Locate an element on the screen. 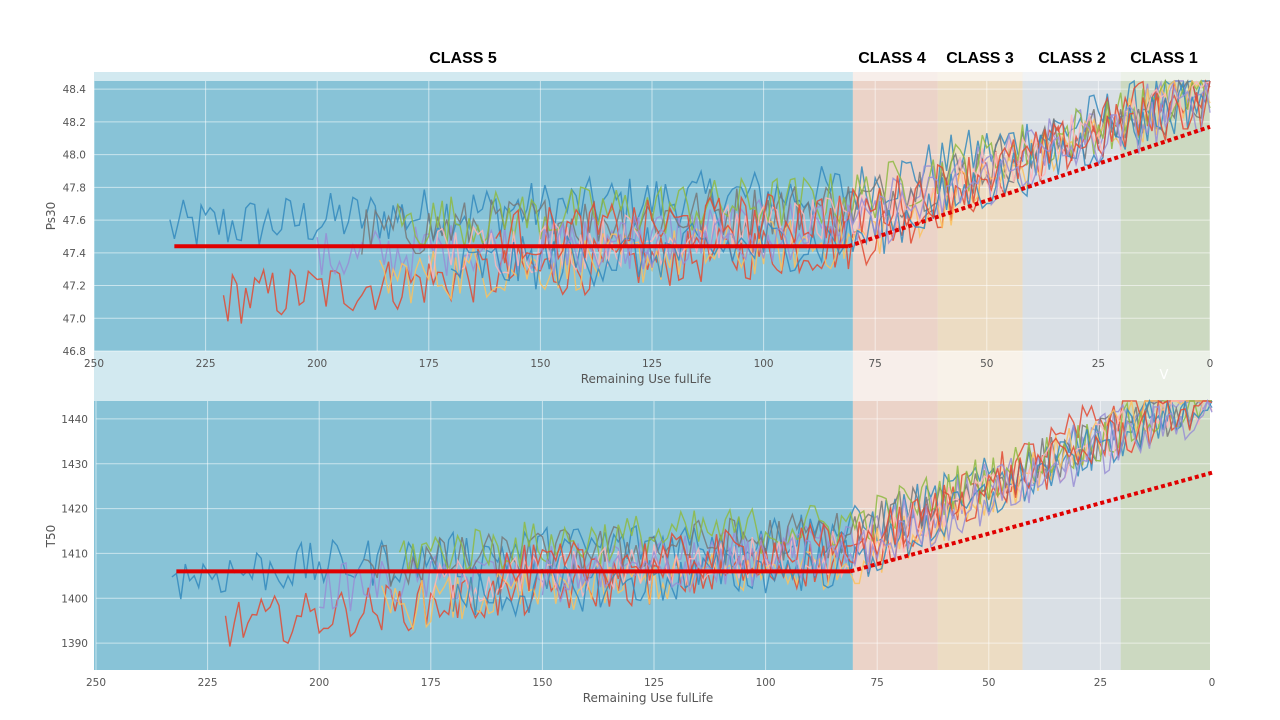  y-tick-label: 1420 is located at coordinates (74, 510).